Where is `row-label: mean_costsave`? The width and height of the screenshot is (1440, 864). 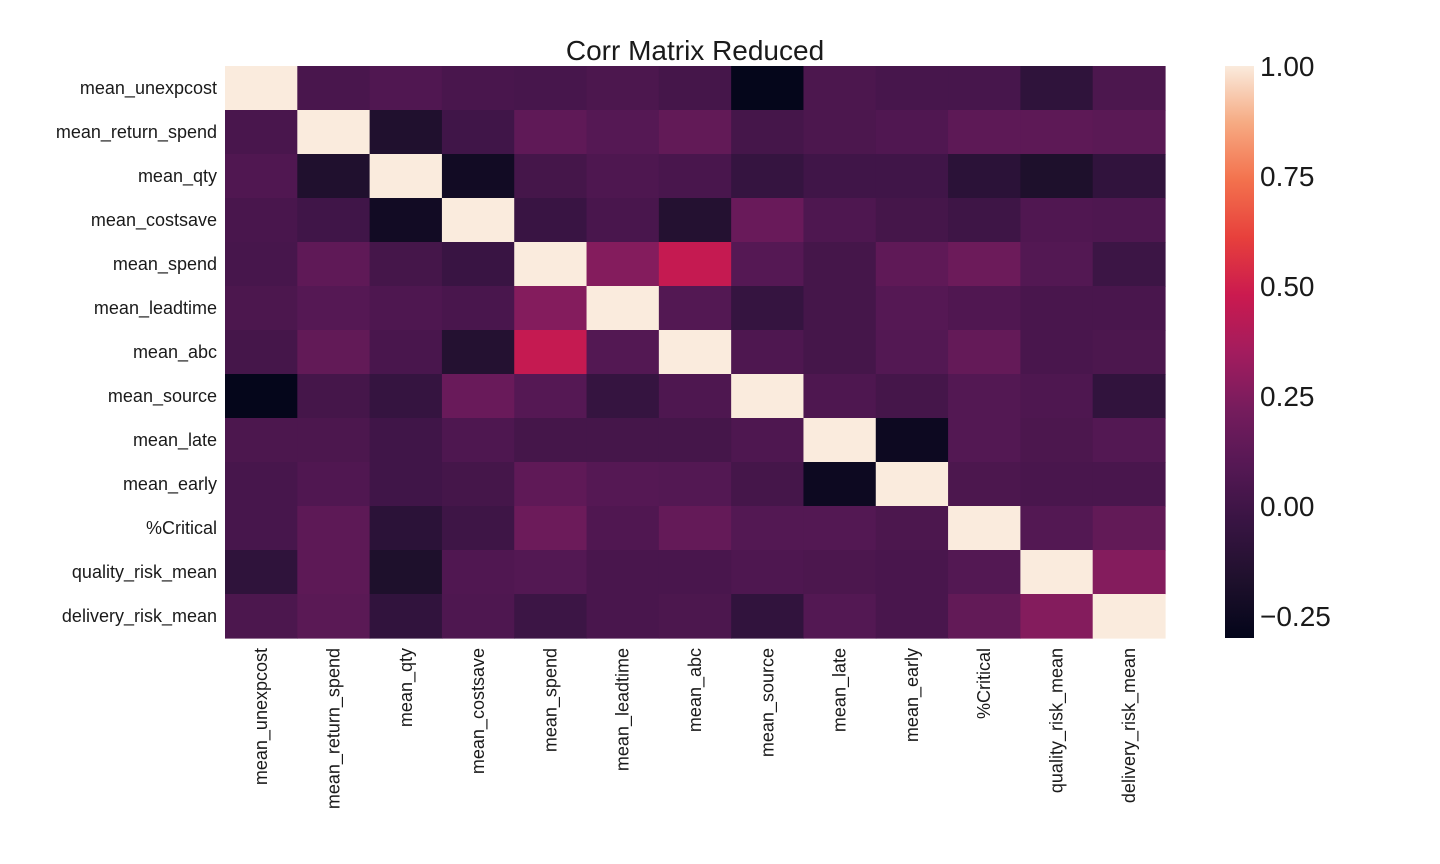
row-label: mean_costsave is located at coordinates (154, 220).